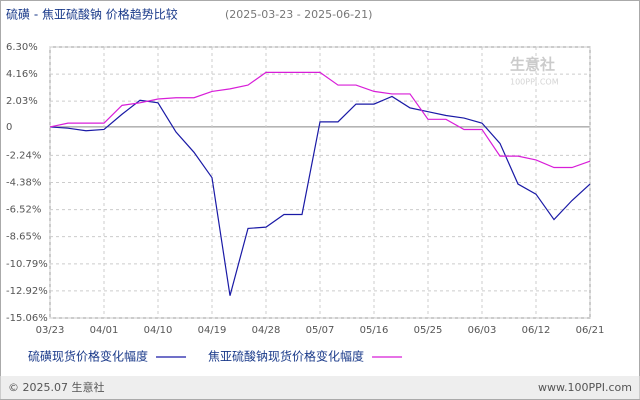  What do you see at coordinates (286, 356) in the screenshot?
I see `legend-label: 焦亚硫酸钠现货价格变化幅度` at bounding box center [286, 356].